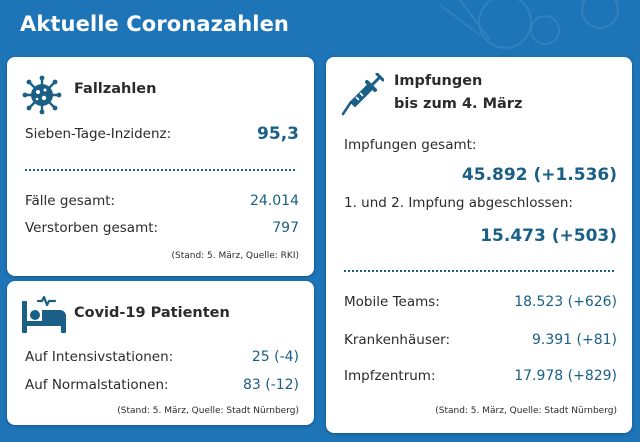 The height and width of the screenshot is (442, 640). What do you see at coordinates (97, 385) in the screenshot?
I see `normal-ward-label: Auf Normalstationen:` at bounding box center [97, 385].